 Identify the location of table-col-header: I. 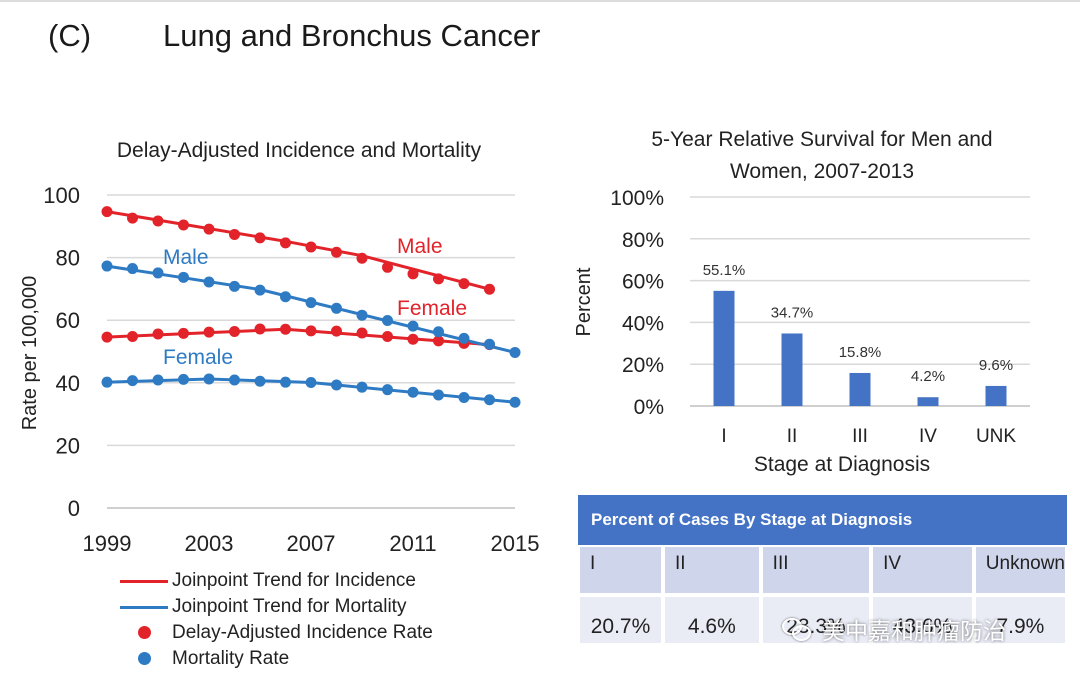
(621, 570).